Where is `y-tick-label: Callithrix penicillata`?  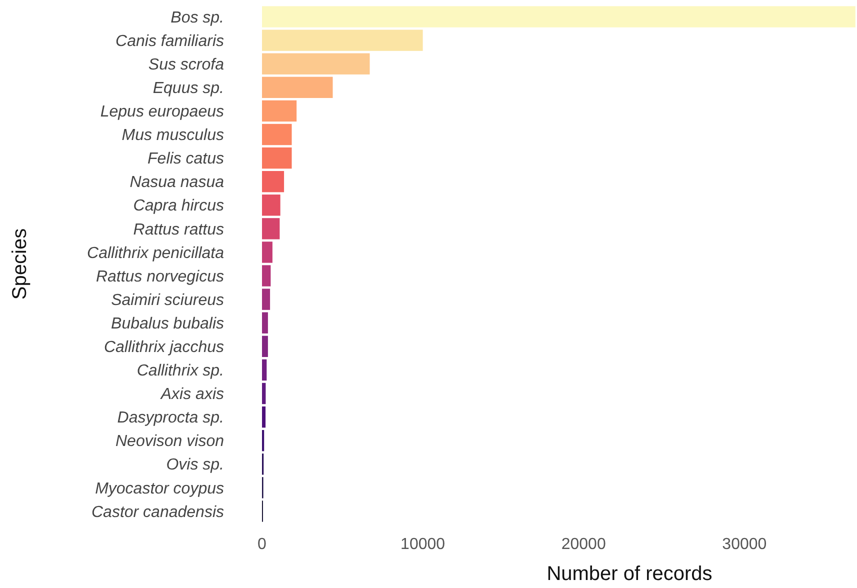
y-tick-label: Callithrix penicillata is located at coordinates (155, 253).